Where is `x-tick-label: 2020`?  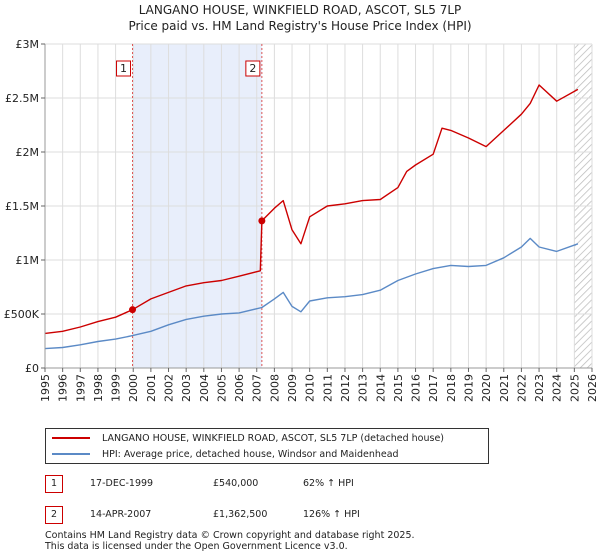 x-tick-label: 2020 is located at coordinates (486, 388).